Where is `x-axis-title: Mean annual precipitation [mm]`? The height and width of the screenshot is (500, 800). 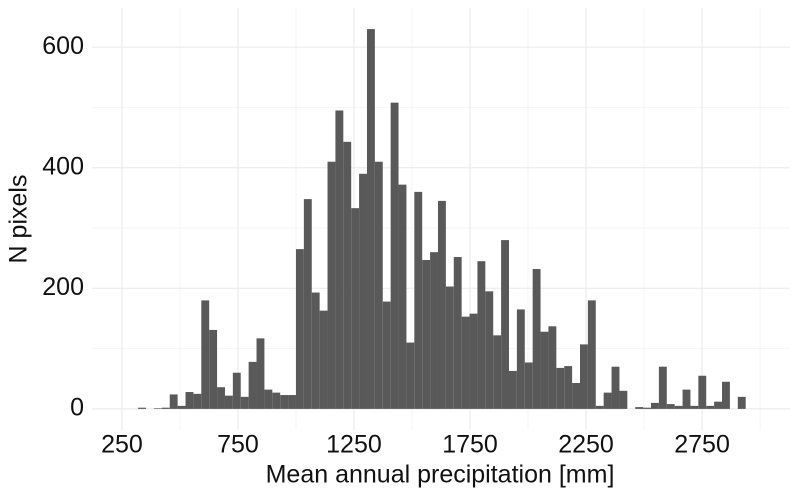
x-axis-title: Mean annual precipitation [mm] is located at coordinates (440, 475).